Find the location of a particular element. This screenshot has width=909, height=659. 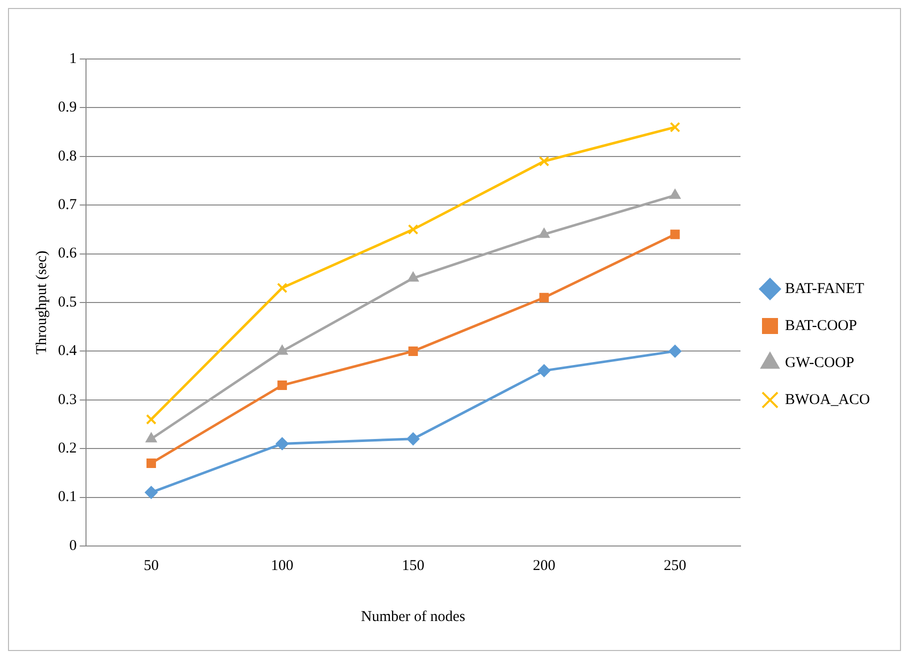

x-tick-label: 250 is located at coordinates (675, 566).